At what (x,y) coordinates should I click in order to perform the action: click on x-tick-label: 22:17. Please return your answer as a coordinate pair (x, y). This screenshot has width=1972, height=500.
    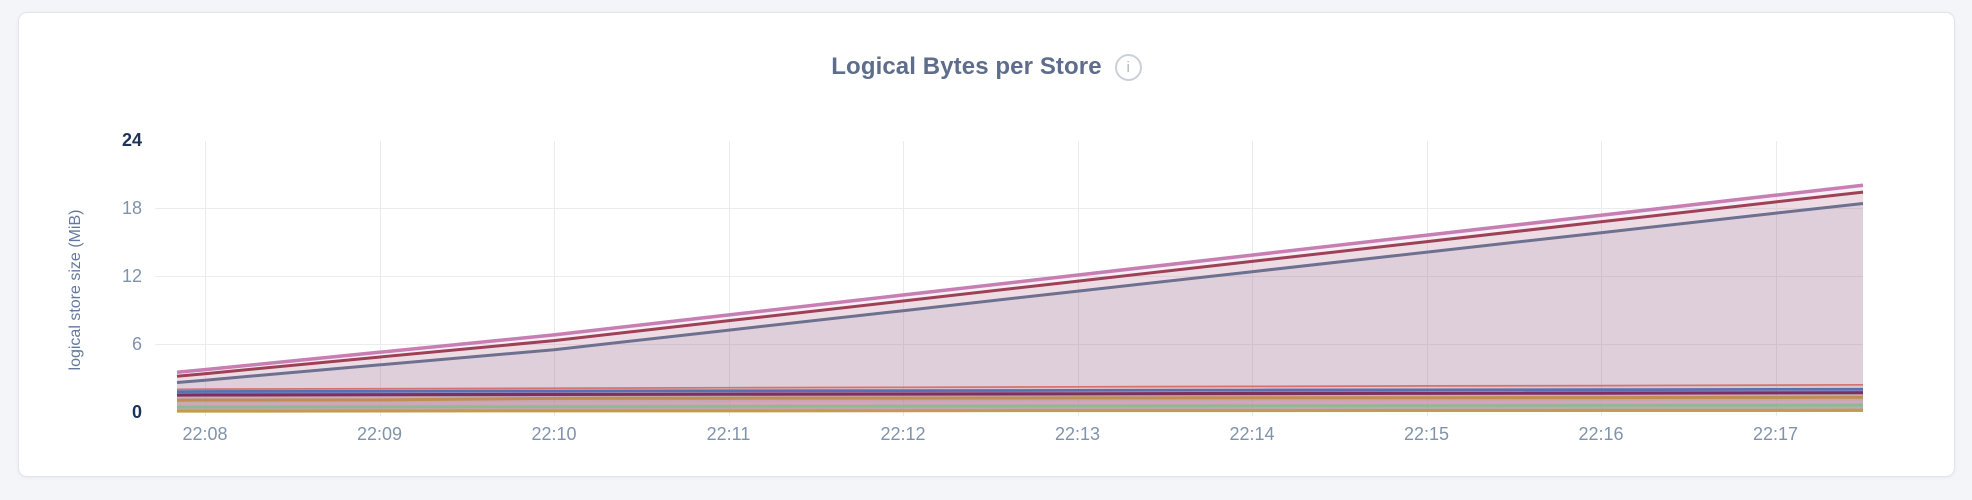
    Looking at the image, I should click on (1775, 434).